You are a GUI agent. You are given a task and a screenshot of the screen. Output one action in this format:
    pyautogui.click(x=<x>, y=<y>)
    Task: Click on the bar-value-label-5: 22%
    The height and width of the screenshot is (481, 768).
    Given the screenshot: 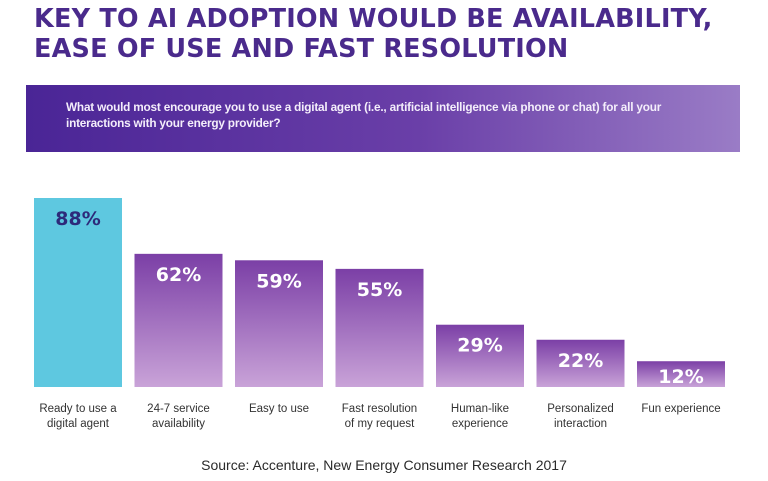 What is the action you would take?
    pyautogui.click(x=580, y=361)
    